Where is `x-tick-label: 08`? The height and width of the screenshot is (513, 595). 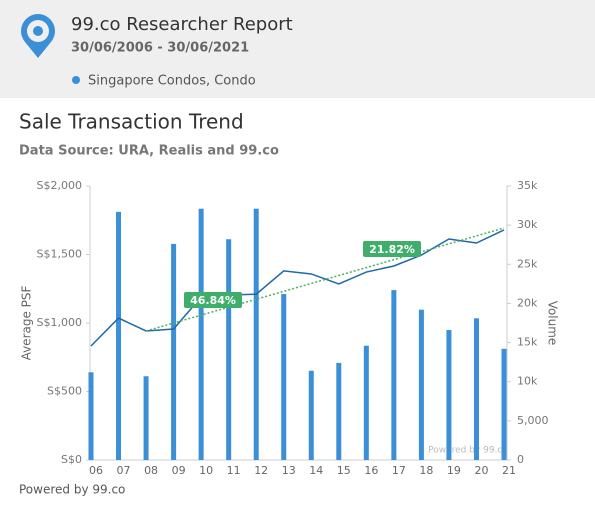 x-tick-label: 08 is located at coordinates (151, 470).